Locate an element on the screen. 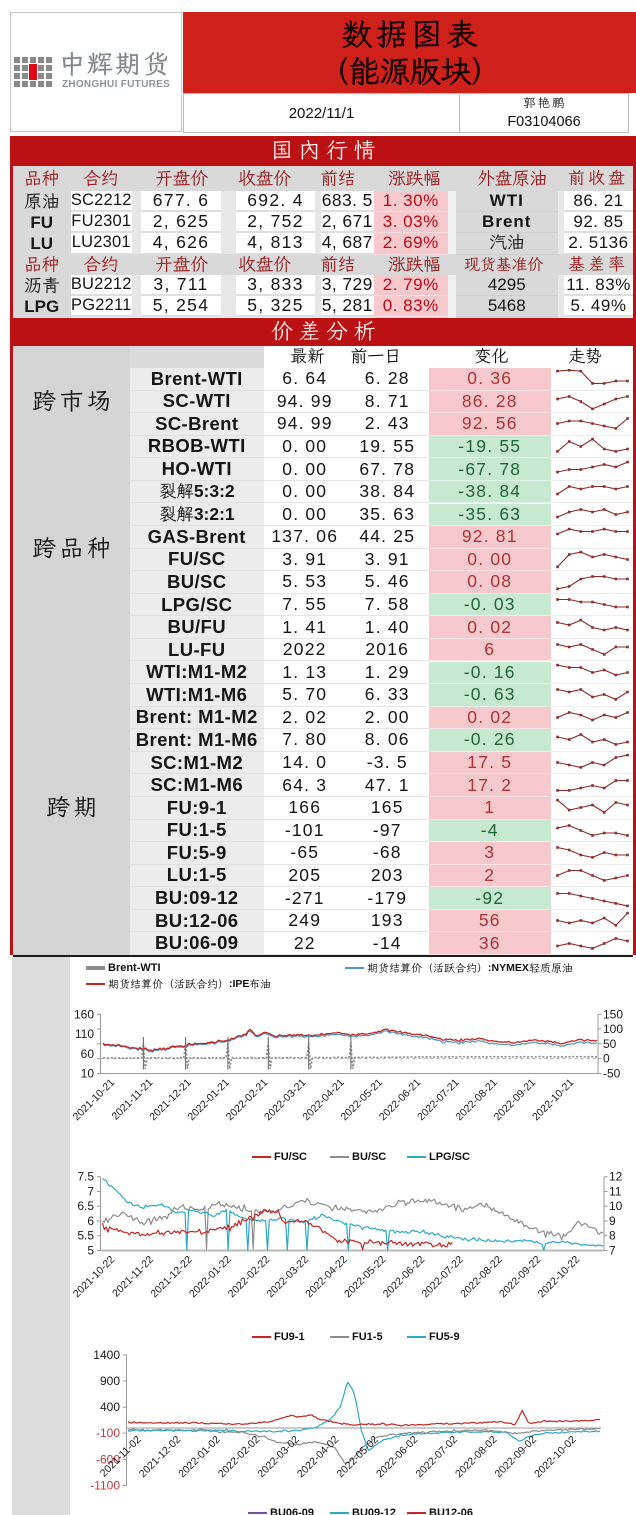 The image size is (636, 1515). svg-text: -1100 is located at coordinates (105, 1486).